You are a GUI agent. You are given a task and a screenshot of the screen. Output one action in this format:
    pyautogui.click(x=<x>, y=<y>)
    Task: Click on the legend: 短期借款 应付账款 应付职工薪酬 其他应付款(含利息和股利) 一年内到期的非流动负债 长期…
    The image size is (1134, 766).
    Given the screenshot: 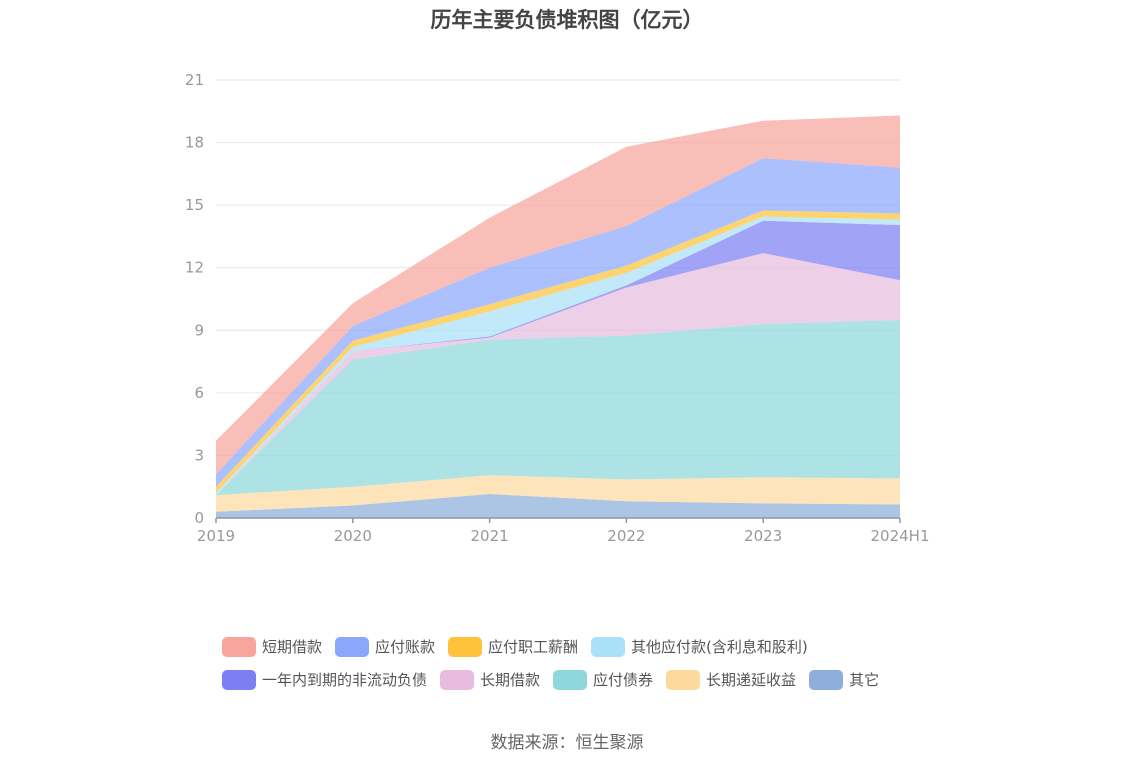 What is the action you would take?
    pyautogui.click(x=572, y=663)
    